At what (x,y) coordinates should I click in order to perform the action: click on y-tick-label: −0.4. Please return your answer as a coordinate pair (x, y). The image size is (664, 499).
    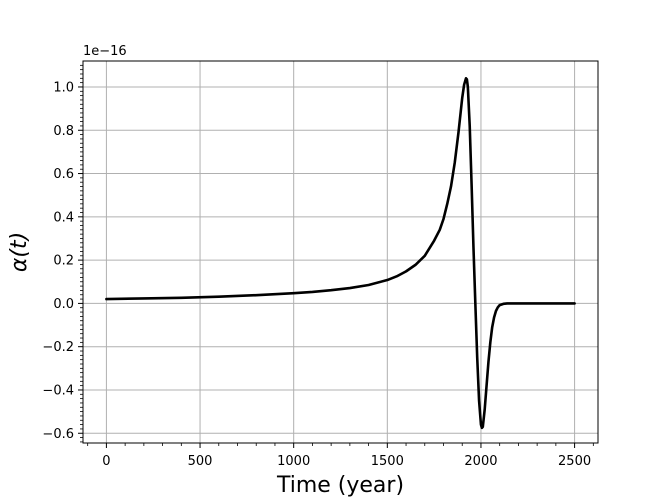
    Looking at the image, I should click on (58, 390).